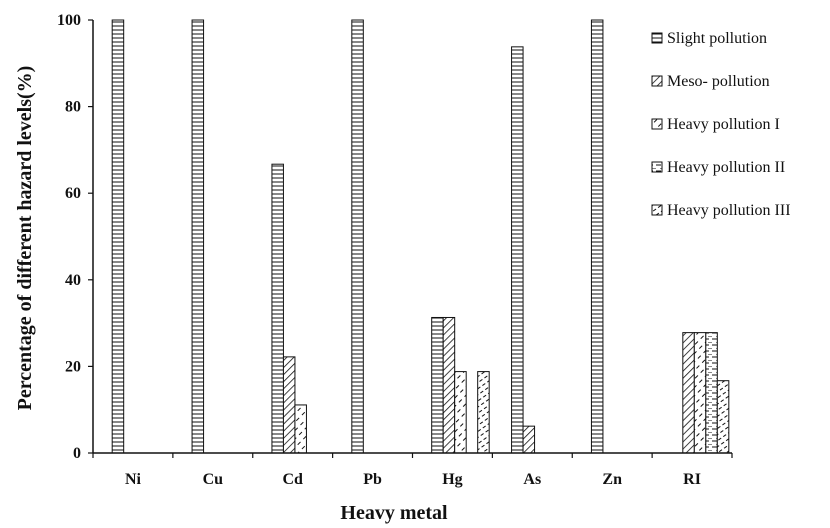  Describe the element at coordinates (726, 167) in the screenshot. I see `legend-label-4: Heavy pollution II` at that location.